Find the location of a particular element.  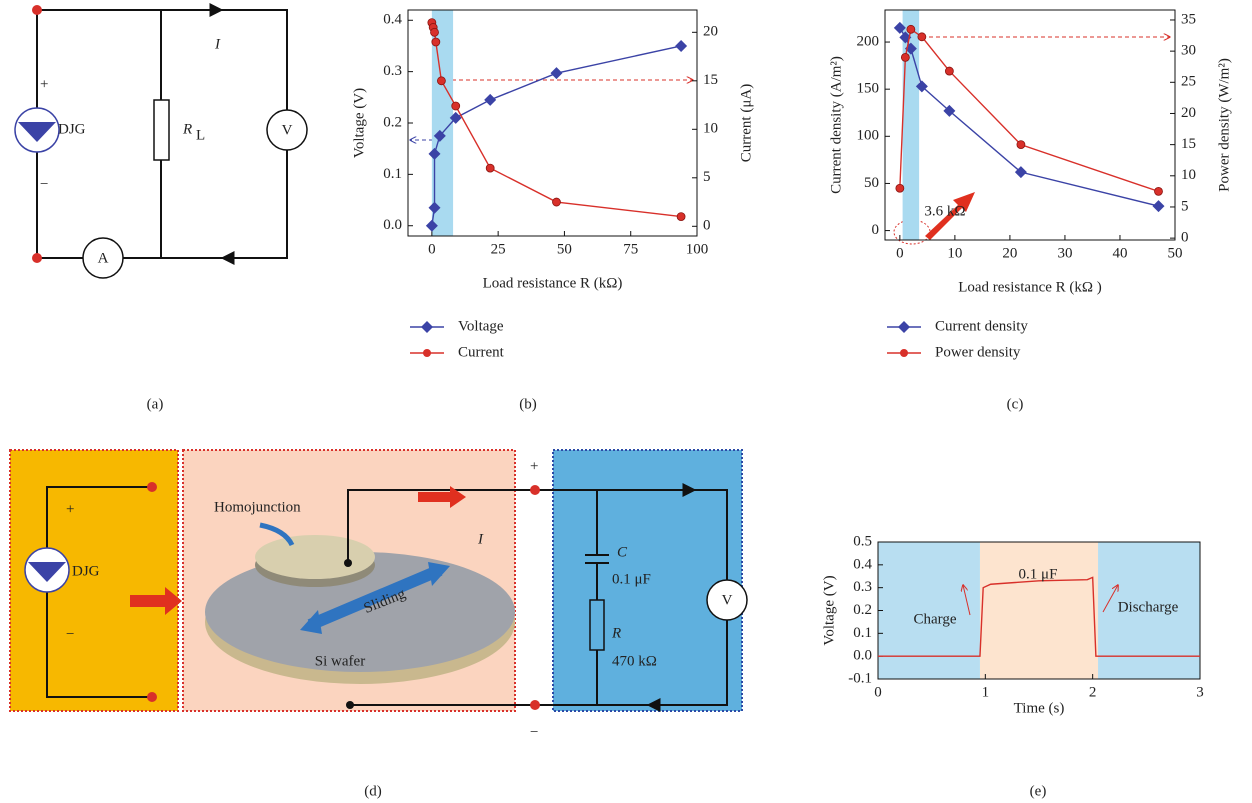

y-tick-label: 0.1 is located at coordinates (862, 633).